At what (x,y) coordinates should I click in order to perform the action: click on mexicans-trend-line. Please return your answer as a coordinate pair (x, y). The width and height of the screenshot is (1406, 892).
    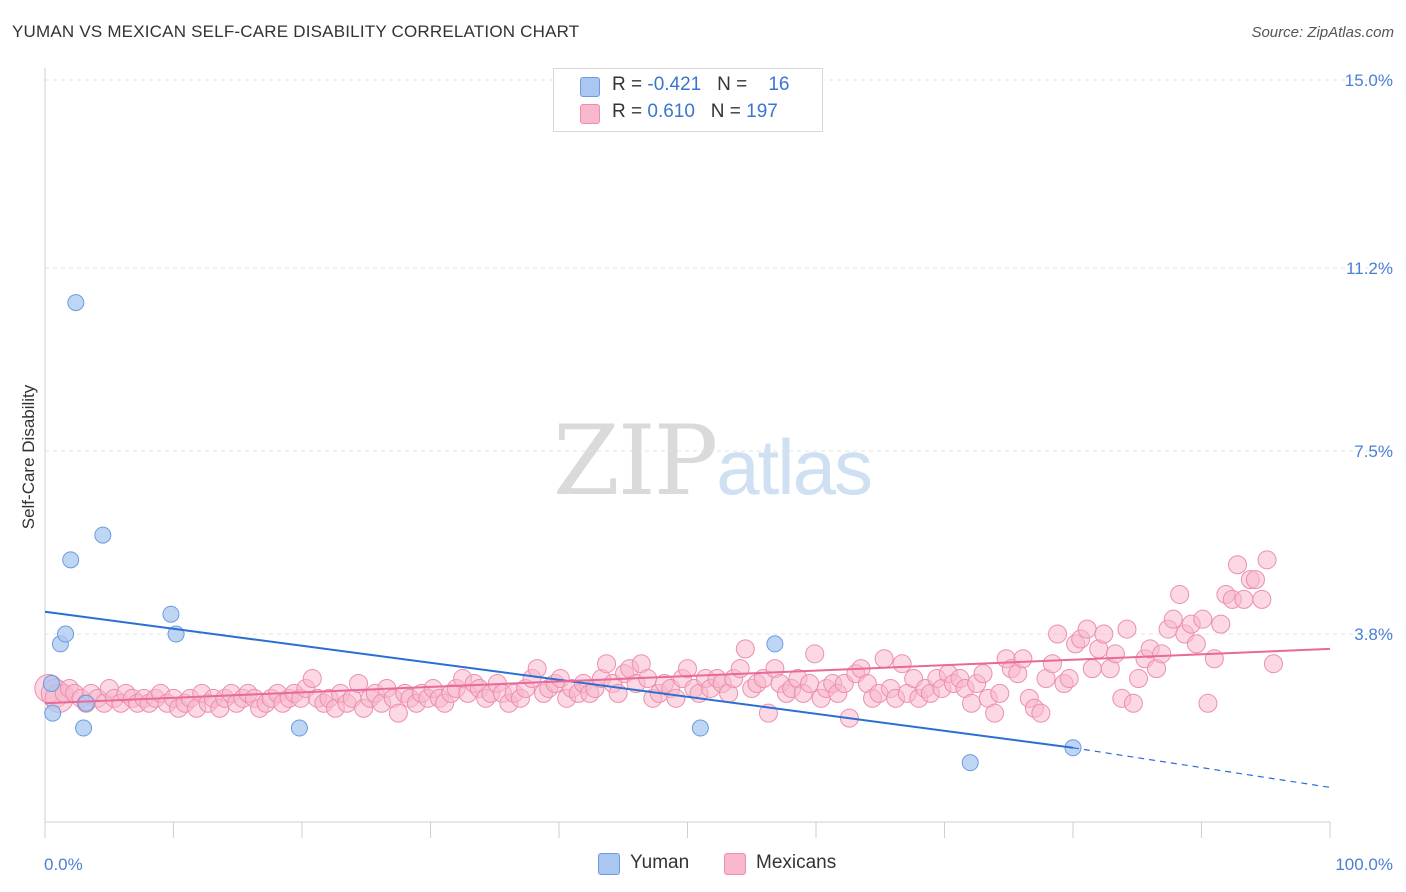
    Looking at the image, I should click on (687, 676).